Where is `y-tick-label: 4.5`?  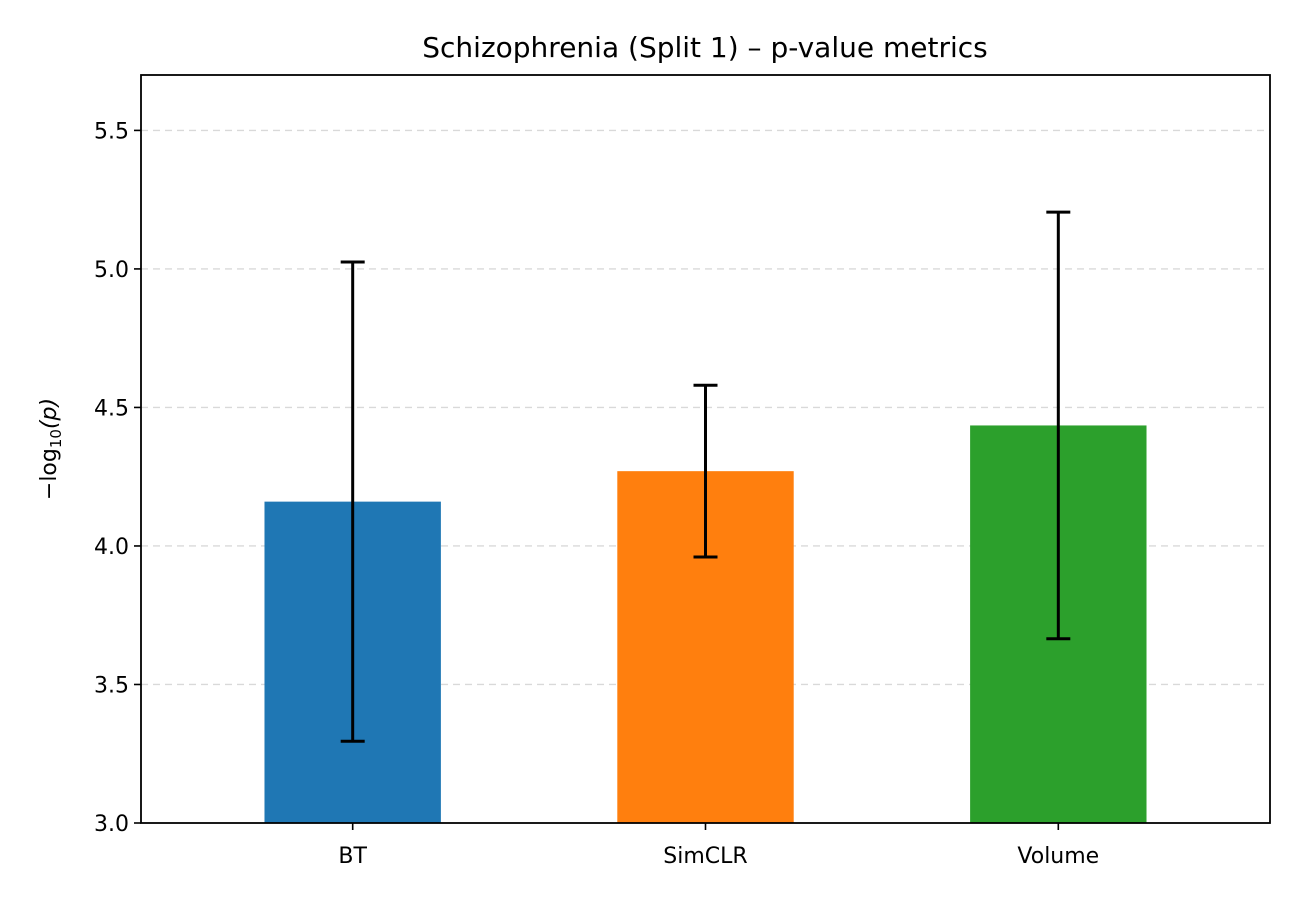
y-tick-label: 4.5 is located at coordinates (111, 408).